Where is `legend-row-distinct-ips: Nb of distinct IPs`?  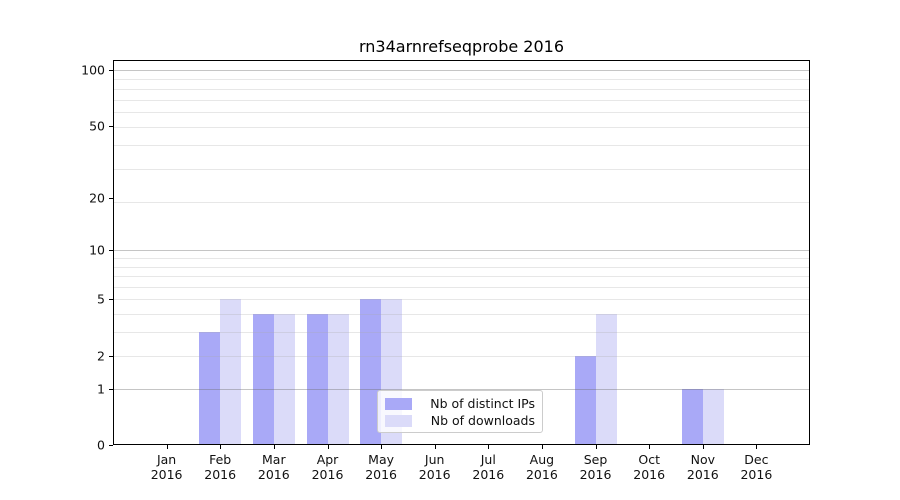
legend-row-distinct-ips: Nb of distinct IPs is located at coordinates (460, 403).